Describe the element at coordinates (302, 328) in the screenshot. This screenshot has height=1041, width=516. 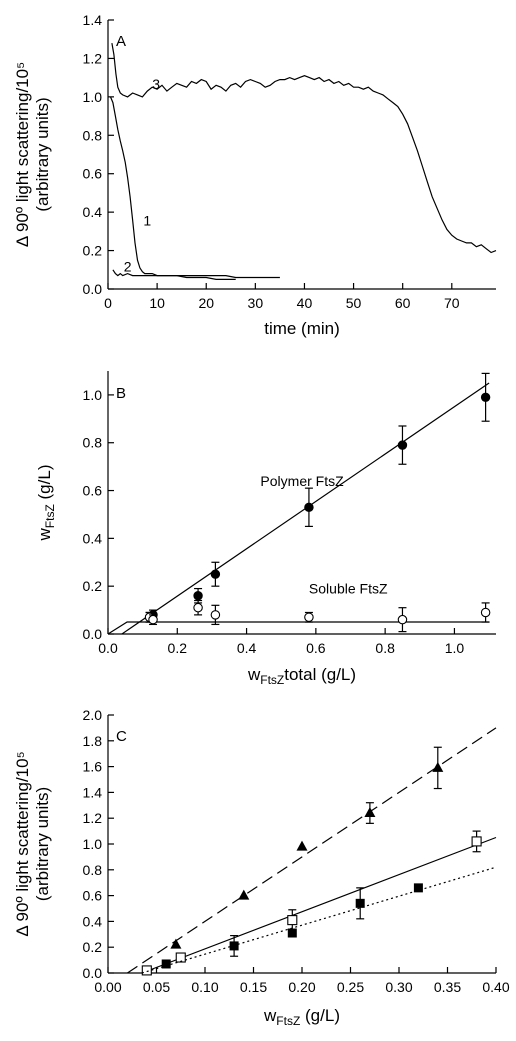
I see `x-axis-label: time (min)` at that location.